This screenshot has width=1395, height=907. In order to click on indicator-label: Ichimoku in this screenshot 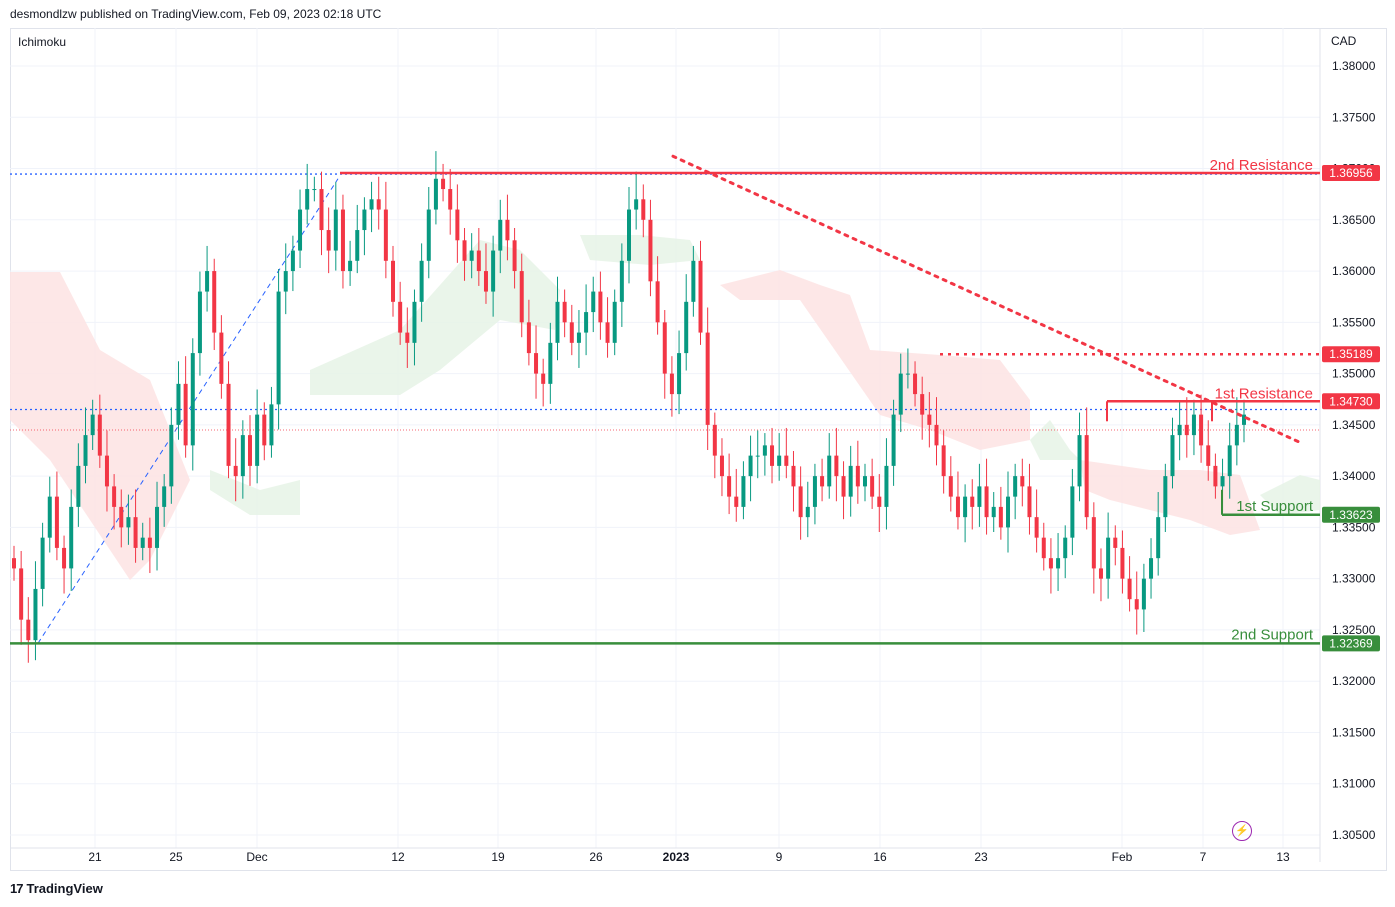, I will do `click(42, 42)`.